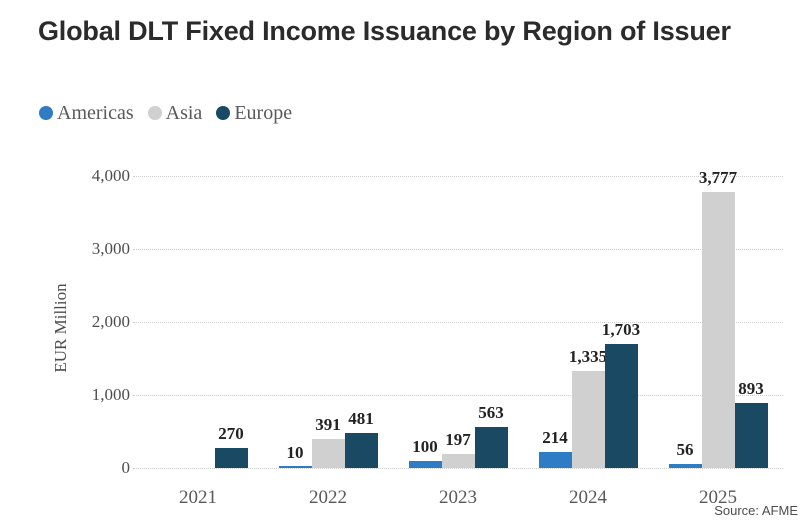 Image resolution: width=810 pixels, height=524 pixels. I want to click on bar-value-label: 10, so click(295, 453).